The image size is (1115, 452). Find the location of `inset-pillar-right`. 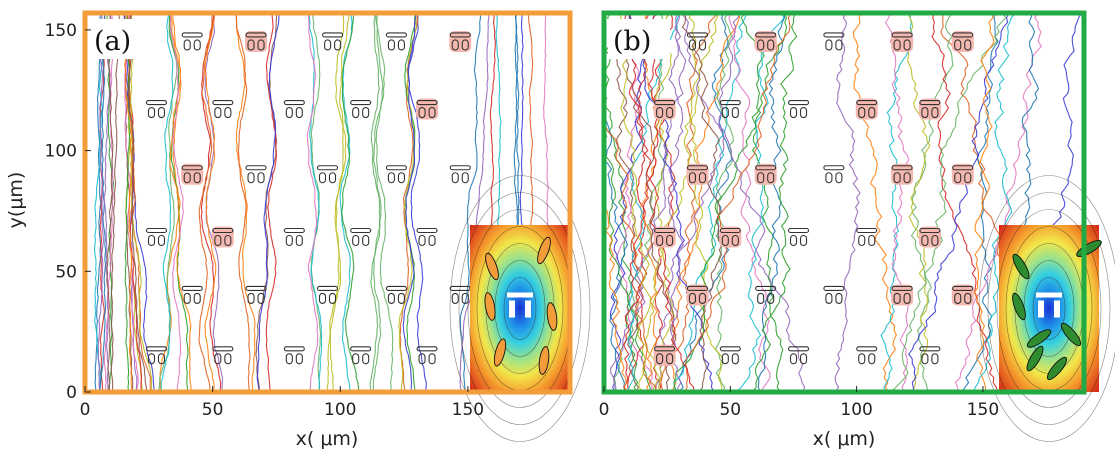

inset-pillar-right is located at coordinates (1057, 309).